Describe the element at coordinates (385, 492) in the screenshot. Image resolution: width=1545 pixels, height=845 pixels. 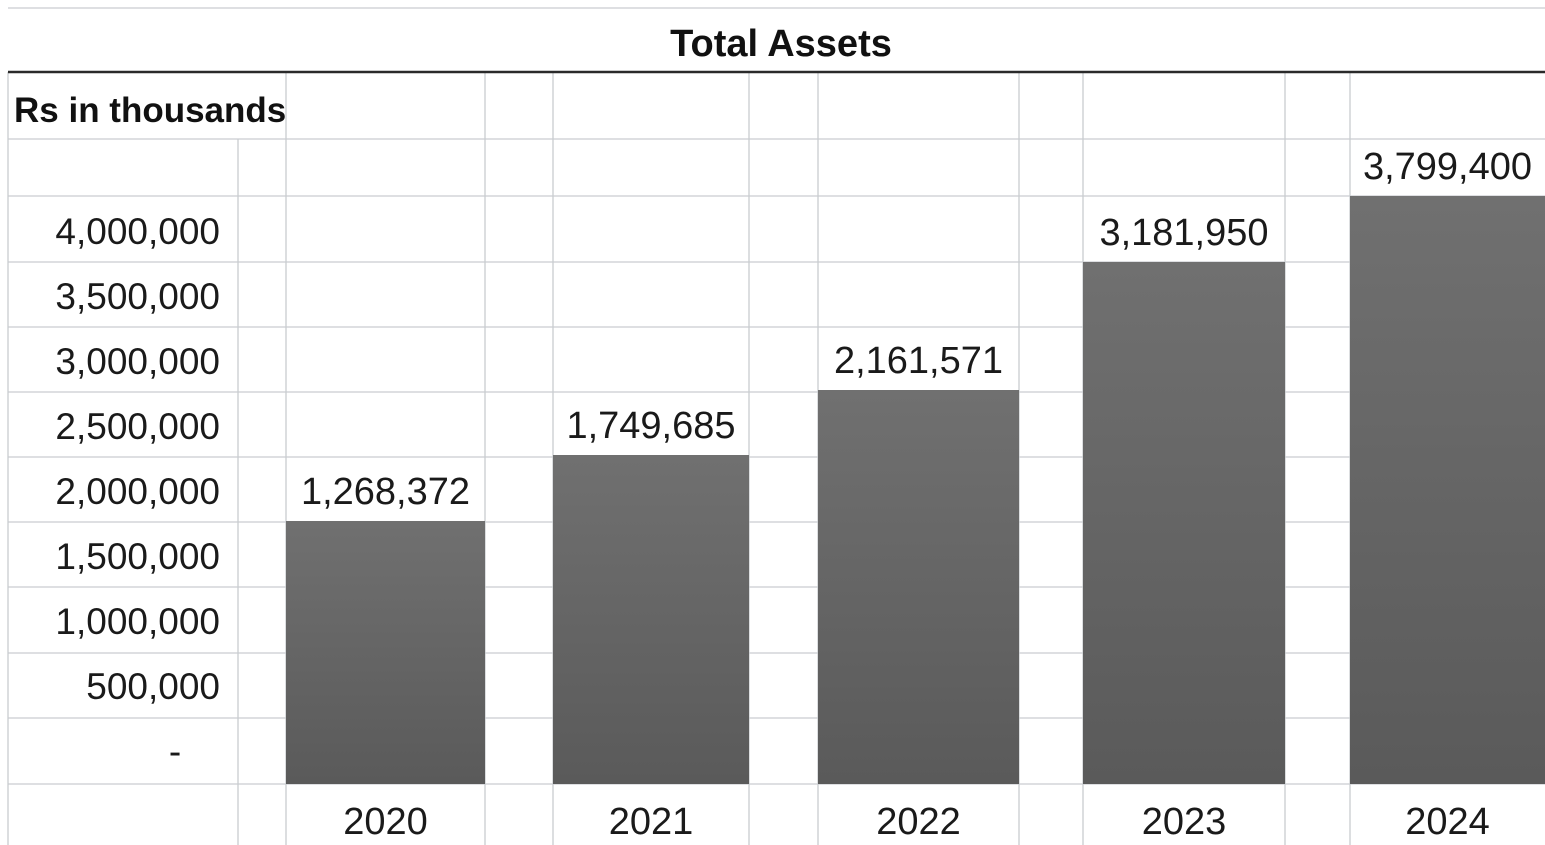
I see `data-label: 1,268,372` at that location.